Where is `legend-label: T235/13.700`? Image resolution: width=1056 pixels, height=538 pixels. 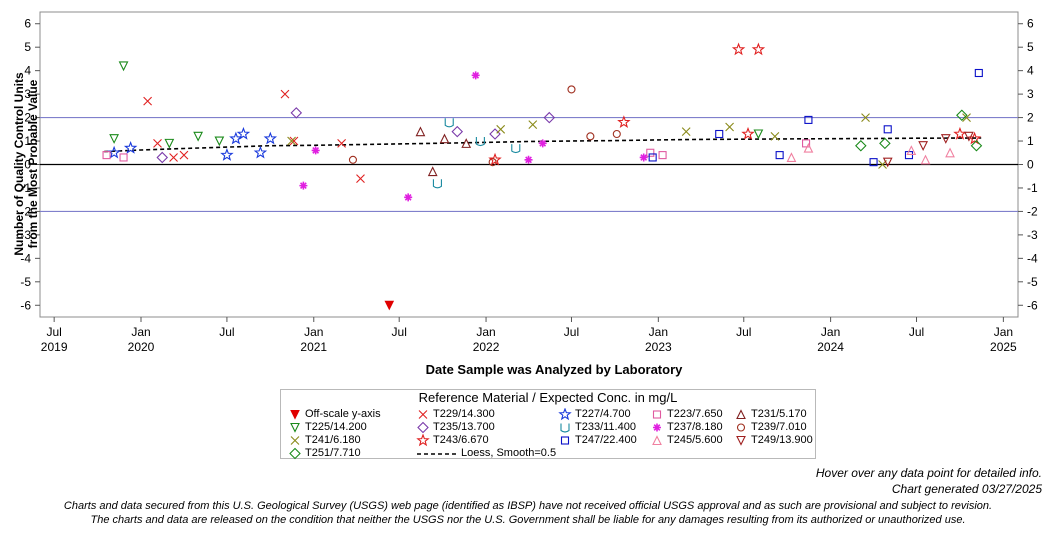
legend-label: T235/13.700 is located at coordinates (464, 427).